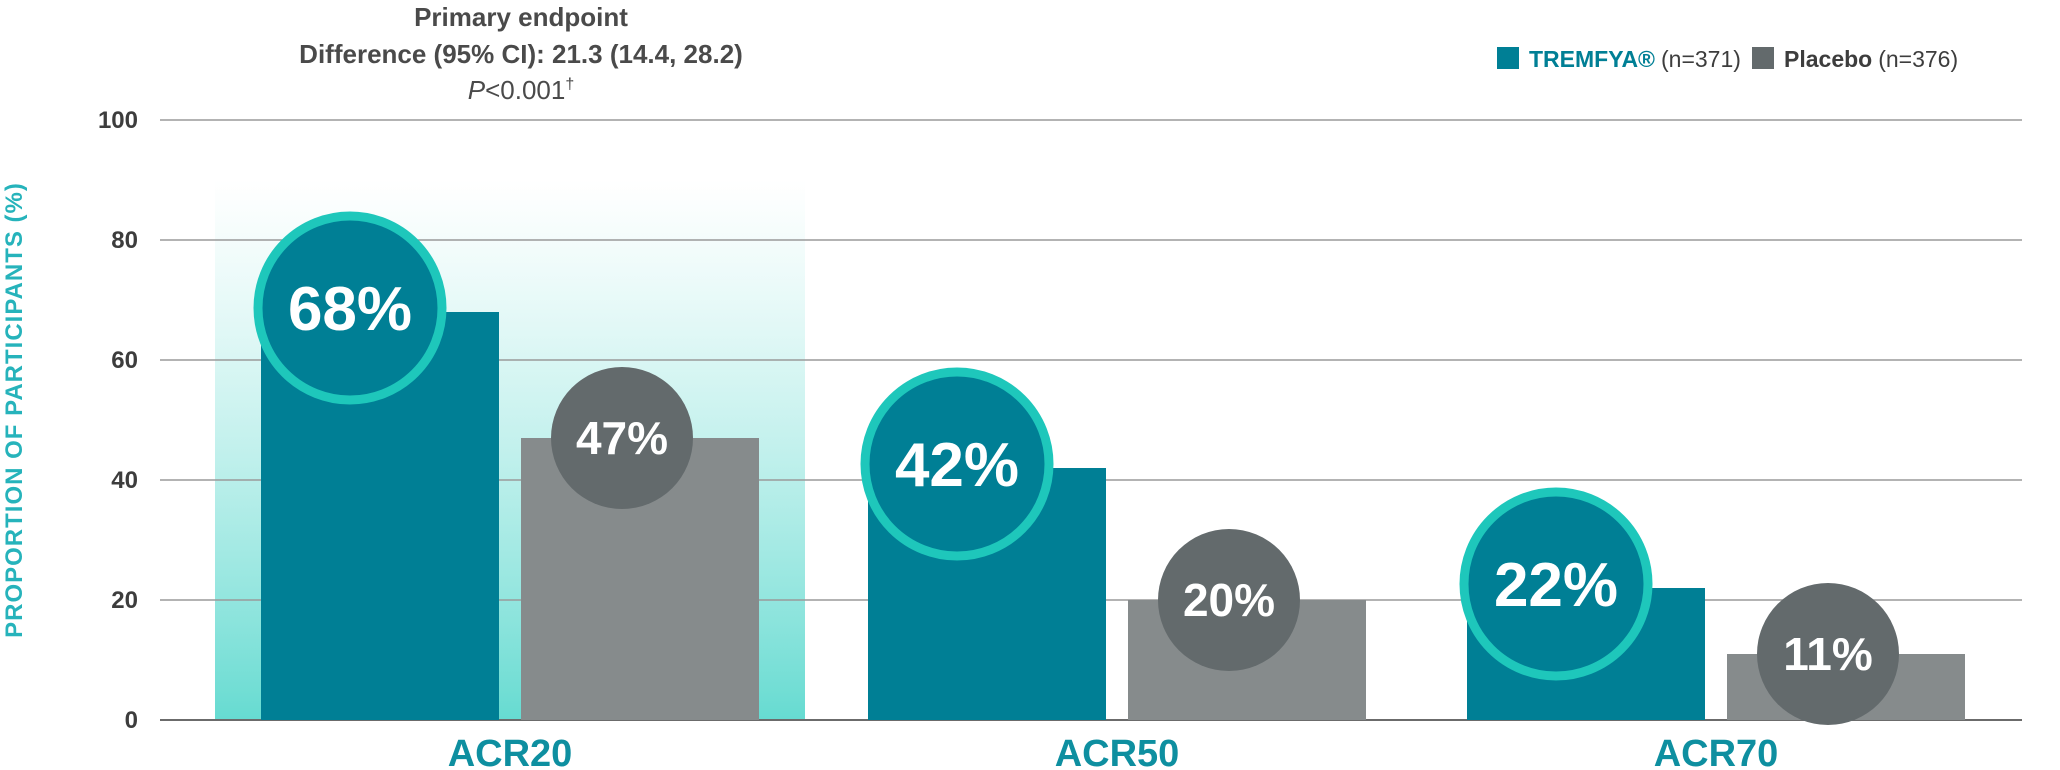 This screenshot has width=2060, height=770. What do you see at coordinates (510, 751) in the screenshot?
I see `category-label-acr20: ACR20` at bounding box center [510, 751].